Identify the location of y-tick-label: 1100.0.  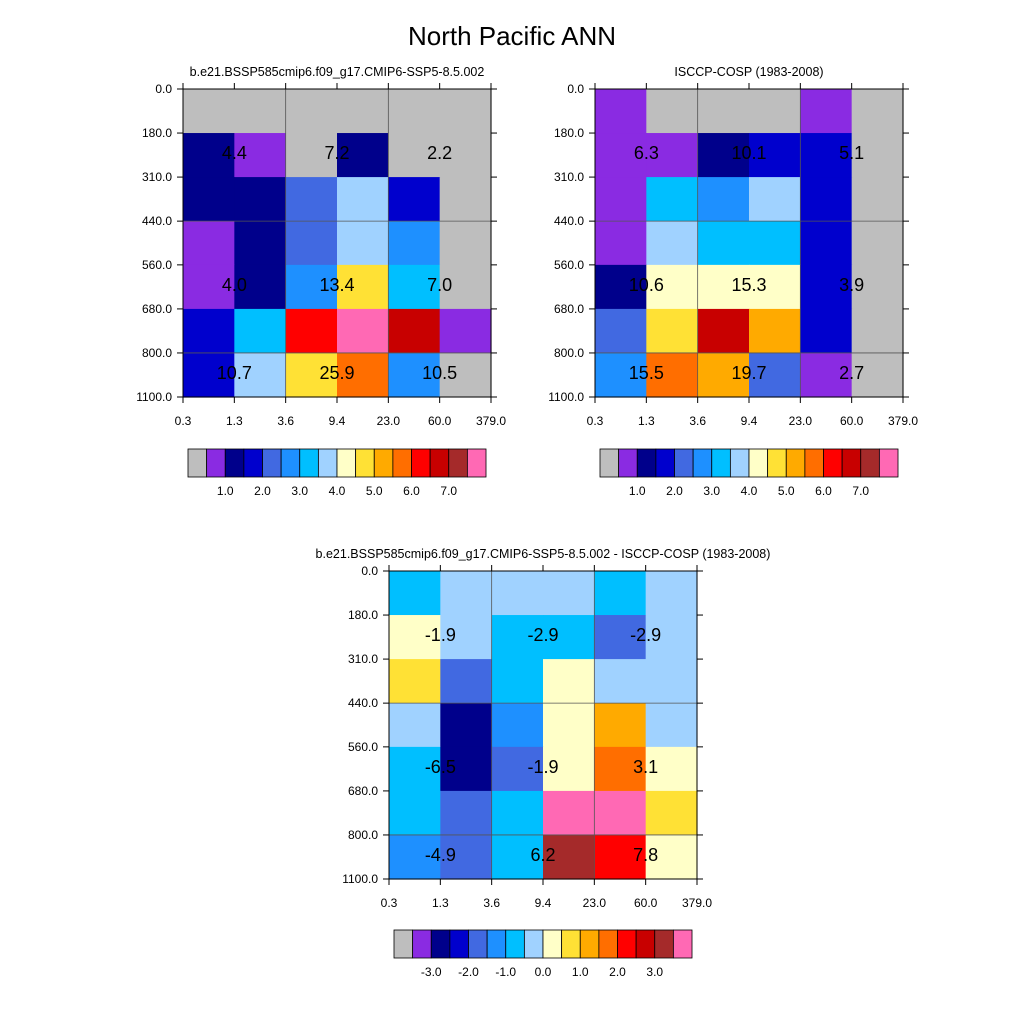
(360, 879).